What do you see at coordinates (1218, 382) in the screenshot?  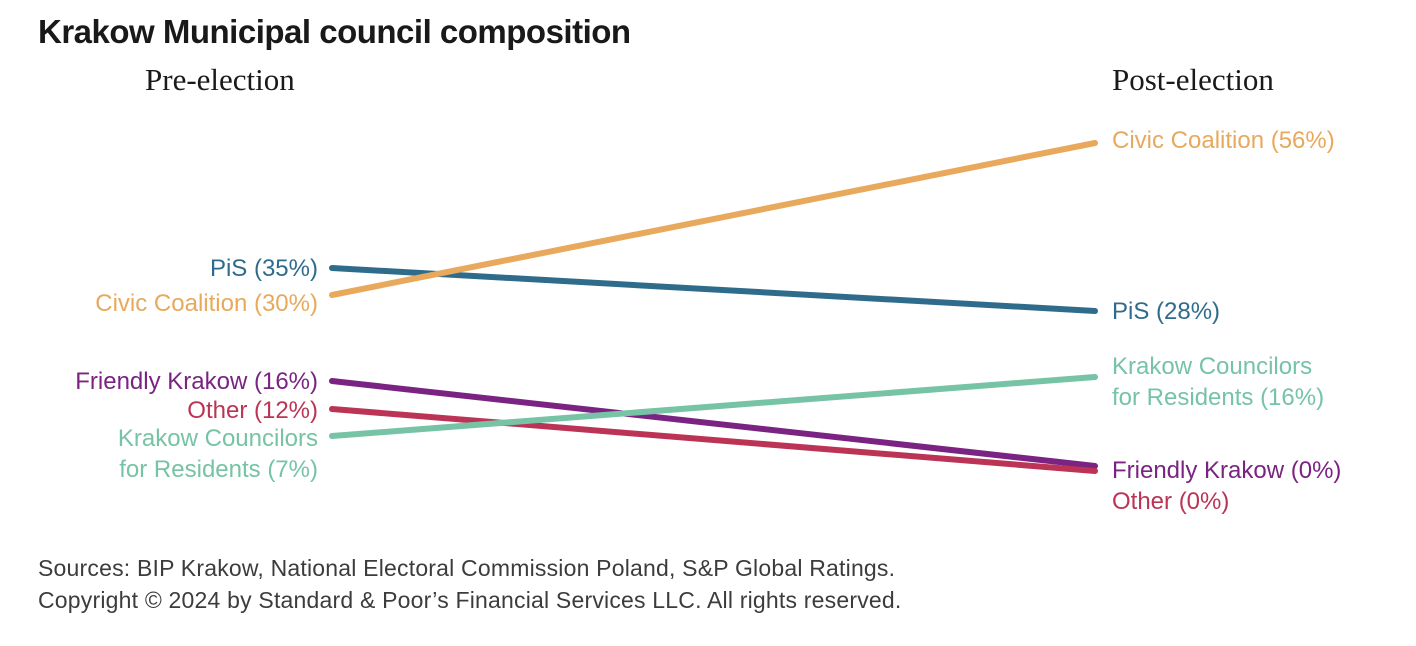 I see `label-post-krakow-councilors: Krakow Councilors for Residents (16%)` at bounding box center [1218, 382].